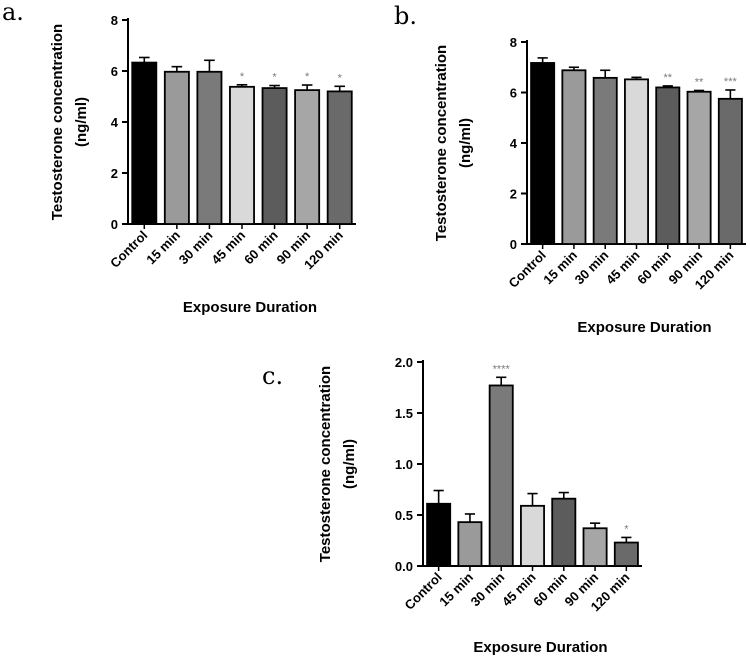 This screenshot has height=659, width=750. I want to click on y-tick-label: 1.0, so click(404, 464).